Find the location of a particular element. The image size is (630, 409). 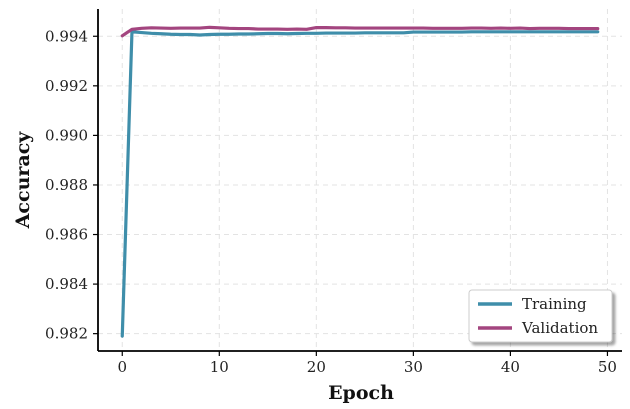

legend-label-training: Training is located at coordinates (554, 304).